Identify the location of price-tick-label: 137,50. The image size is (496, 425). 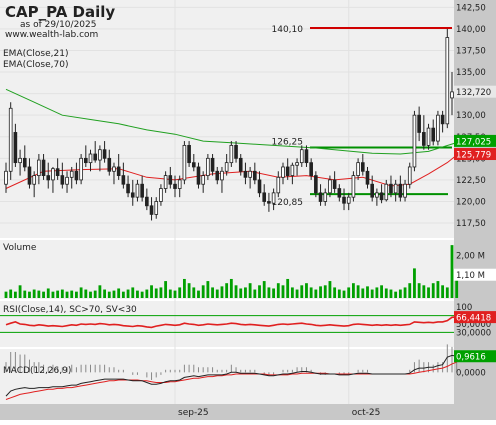
(471, 51).